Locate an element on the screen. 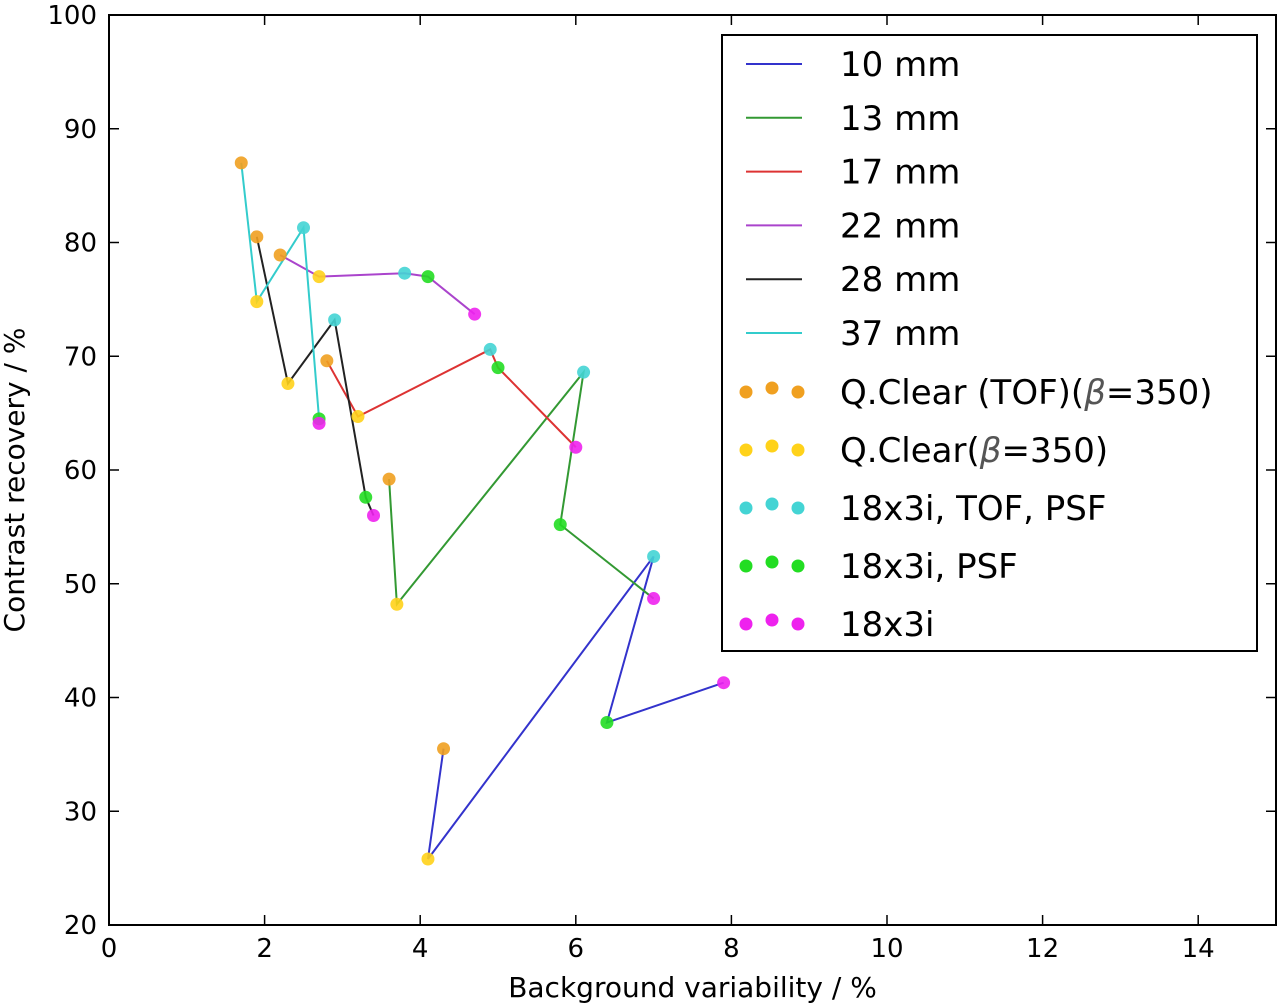  legend-entry-label: 28 mm is located at coordinates (900, 280).